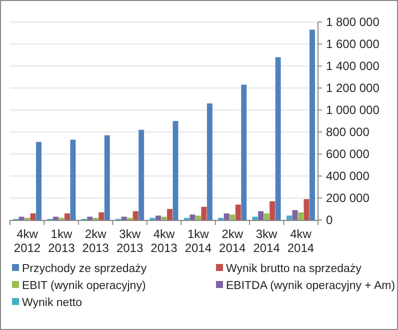 The image size is (398, 330). What do you see at coordinates (266, 241) in the screenshot?
I see `x-tick-label: 3kw 2014` at bounding box center [266, 241].